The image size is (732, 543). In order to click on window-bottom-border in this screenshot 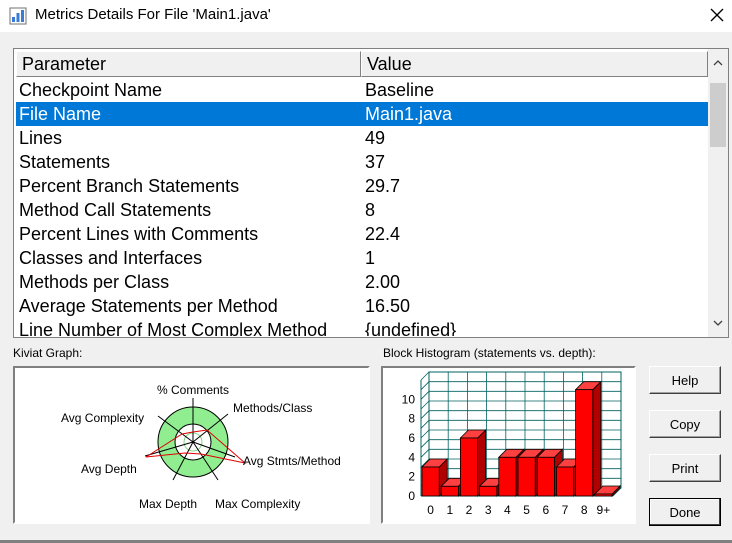, I will do `click(366, 541)`.